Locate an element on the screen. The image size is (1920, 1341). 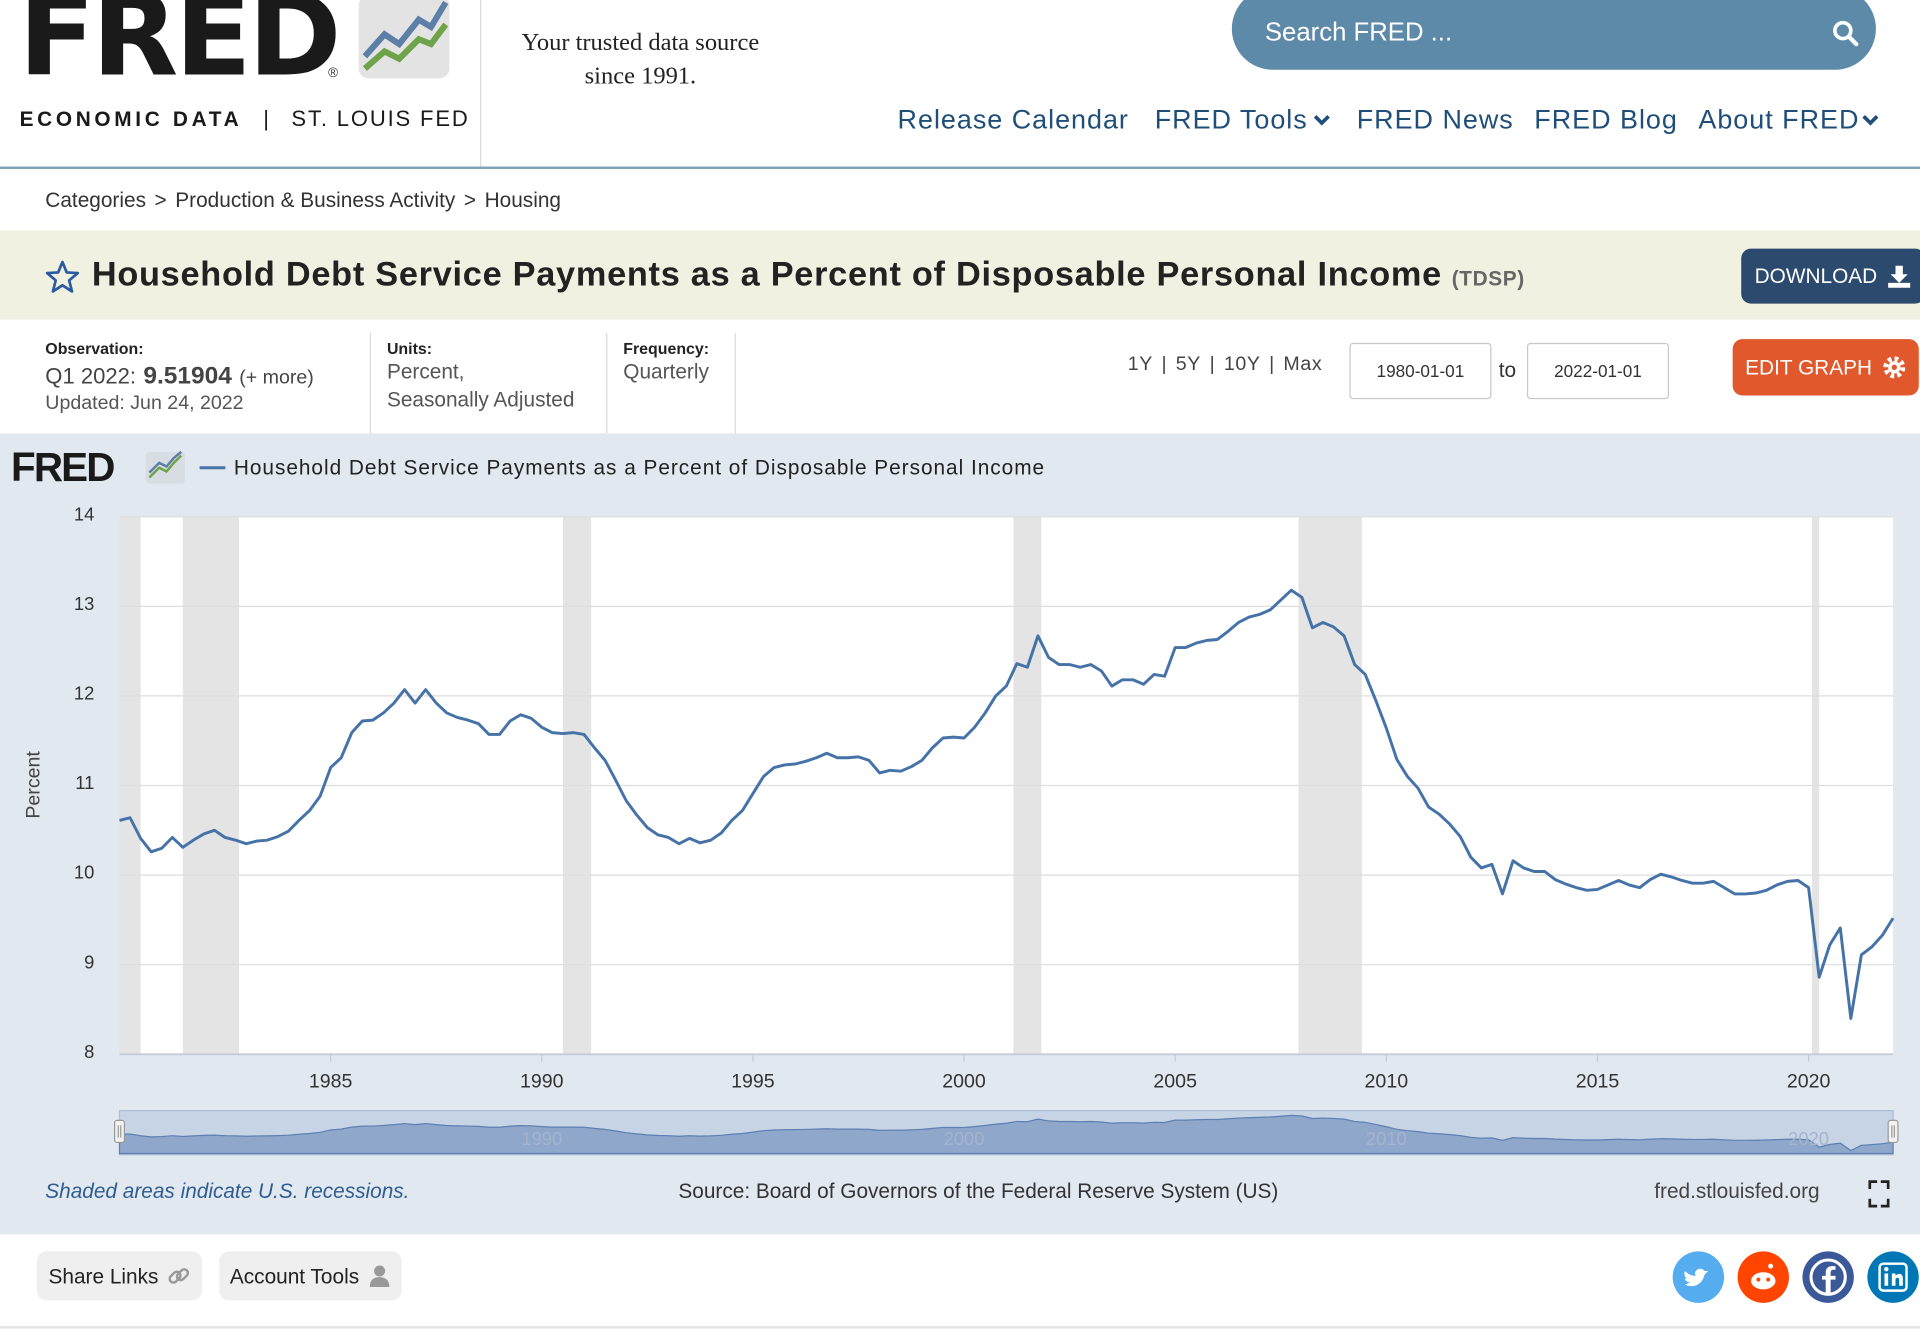
x-tick-label: 2010 is located at coordinates (1387, 1082).